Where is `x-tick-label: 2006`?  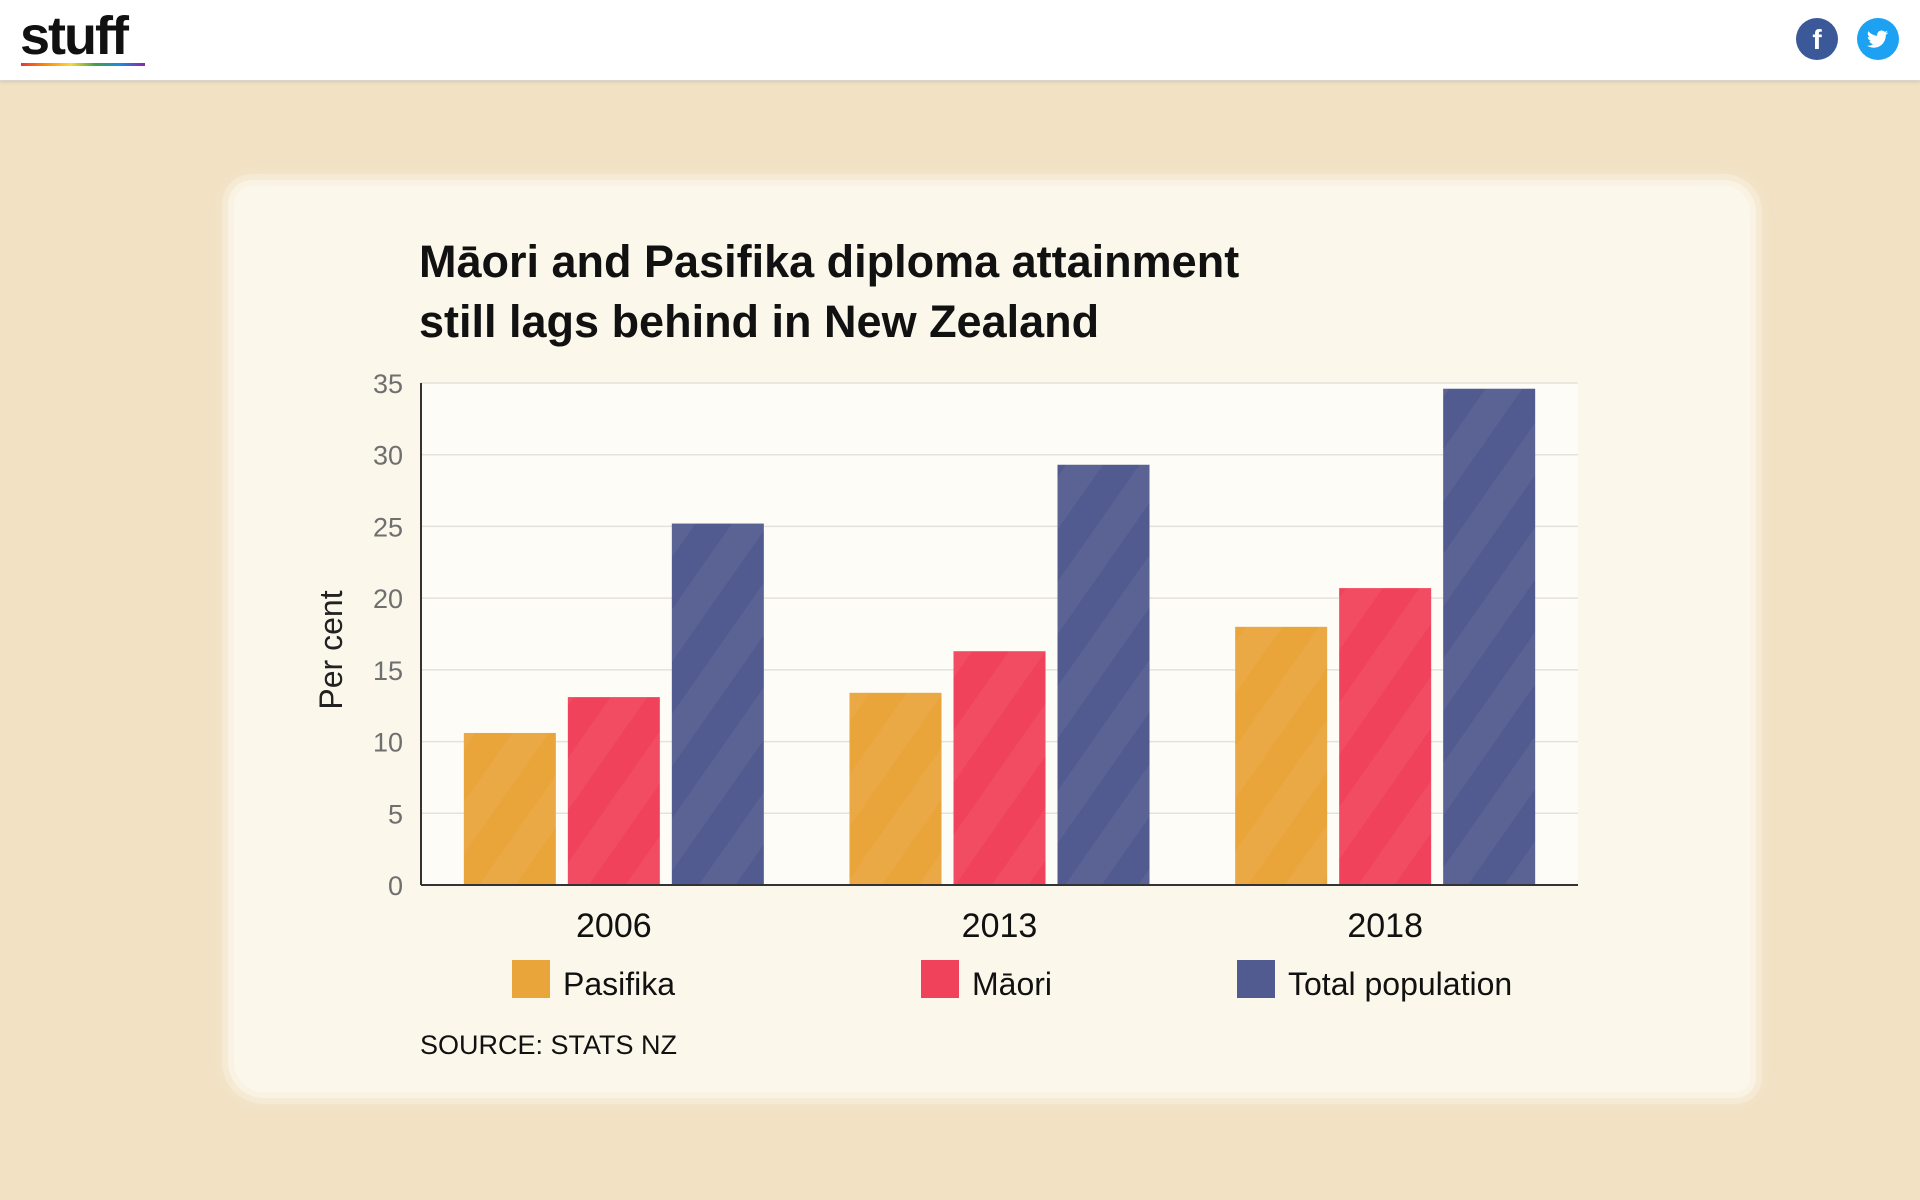
x-tick-label: 2006 is located at coordinates (614, 926).